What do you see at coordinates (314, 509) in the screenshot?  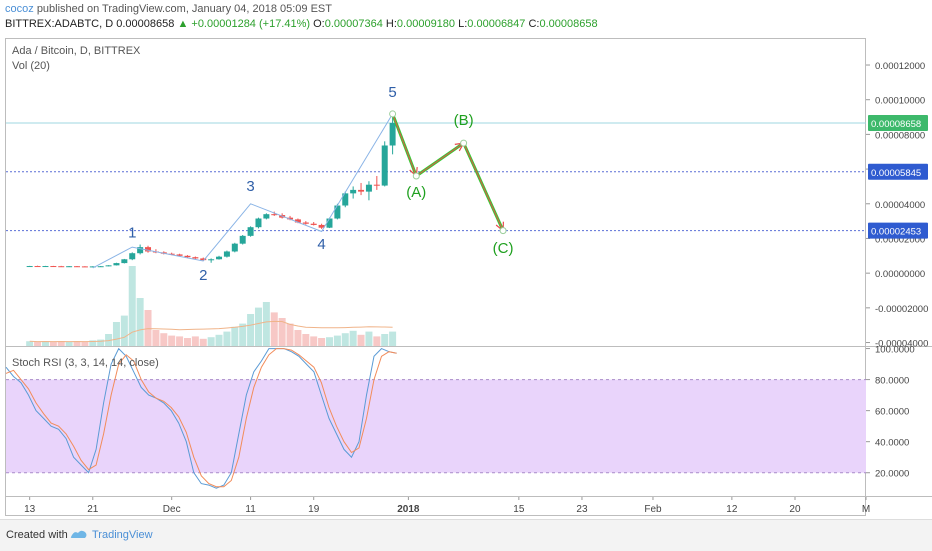 I see `x-axis-label: 19` at bounding box center [314, 509].